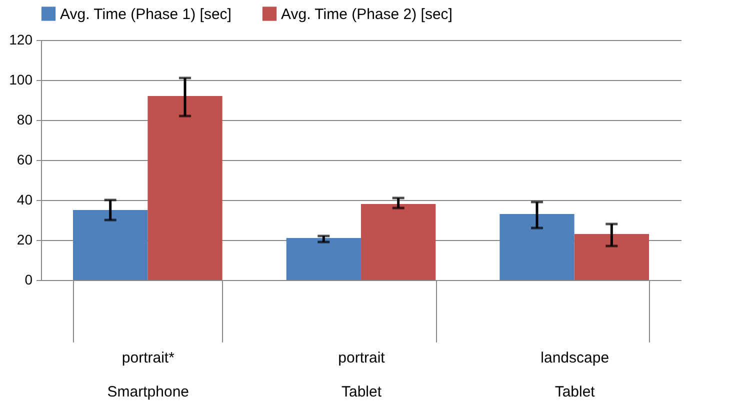 The height and width of the screenshot is (403, 737). Describe the element at coordinates (28, 280) in the screenshot. I see `y-tick-label: 0` at that location.